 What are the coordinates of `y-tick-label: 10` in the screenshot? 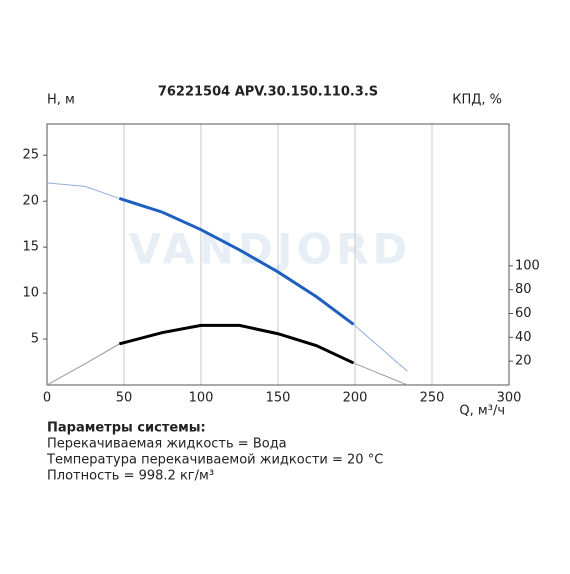 It's located at (30, 293).